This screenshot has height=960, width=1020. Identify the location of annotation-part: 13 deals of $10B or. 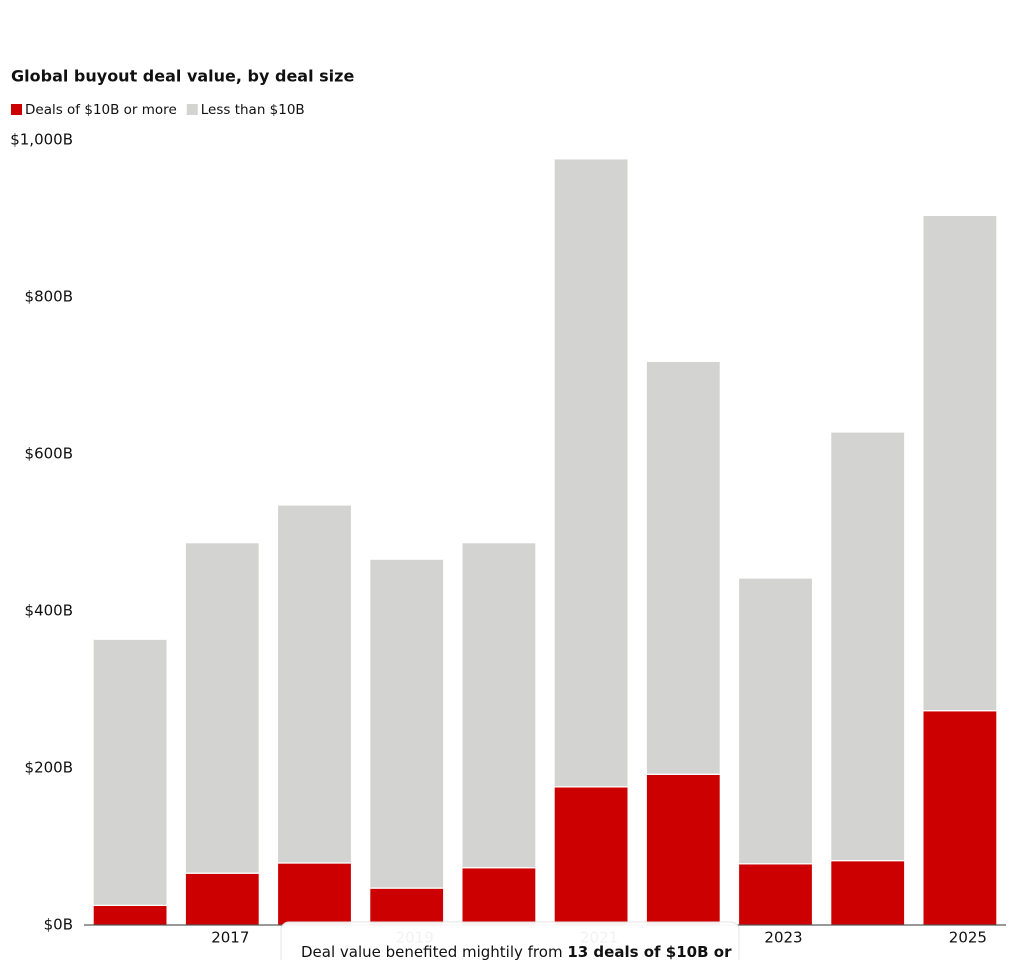
(649, 951).